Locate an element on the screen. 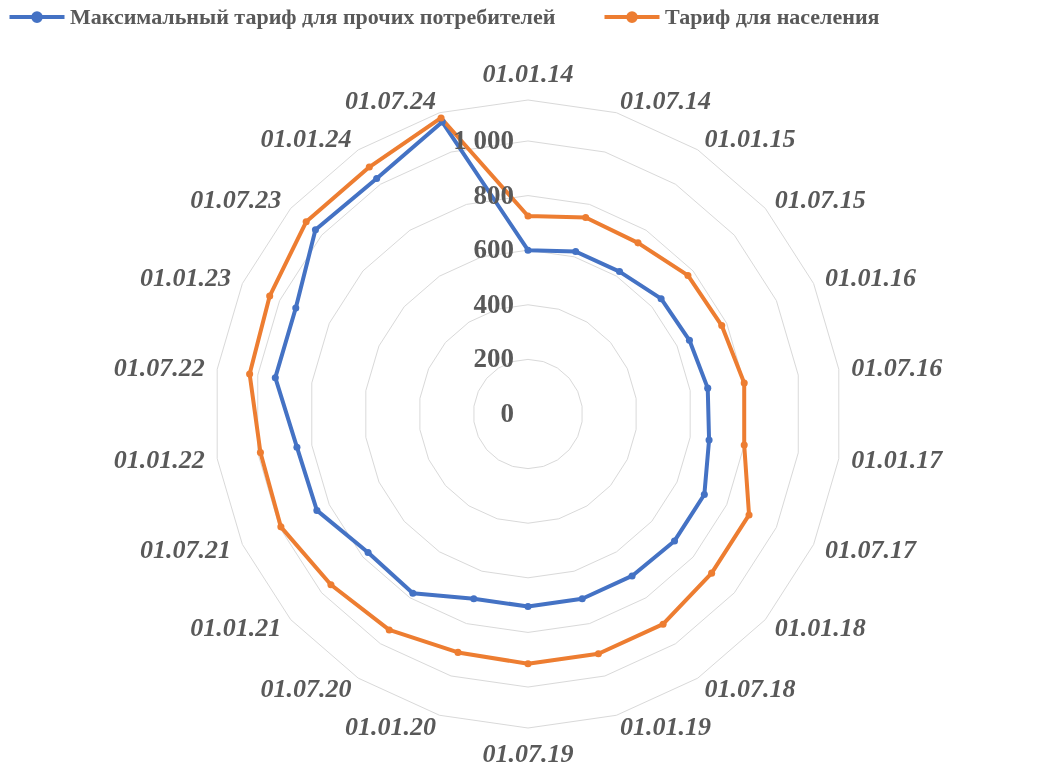 This screenshot has height=776, width=1058. y-tick-label: 1 000 is located at coordinates (483, 139).